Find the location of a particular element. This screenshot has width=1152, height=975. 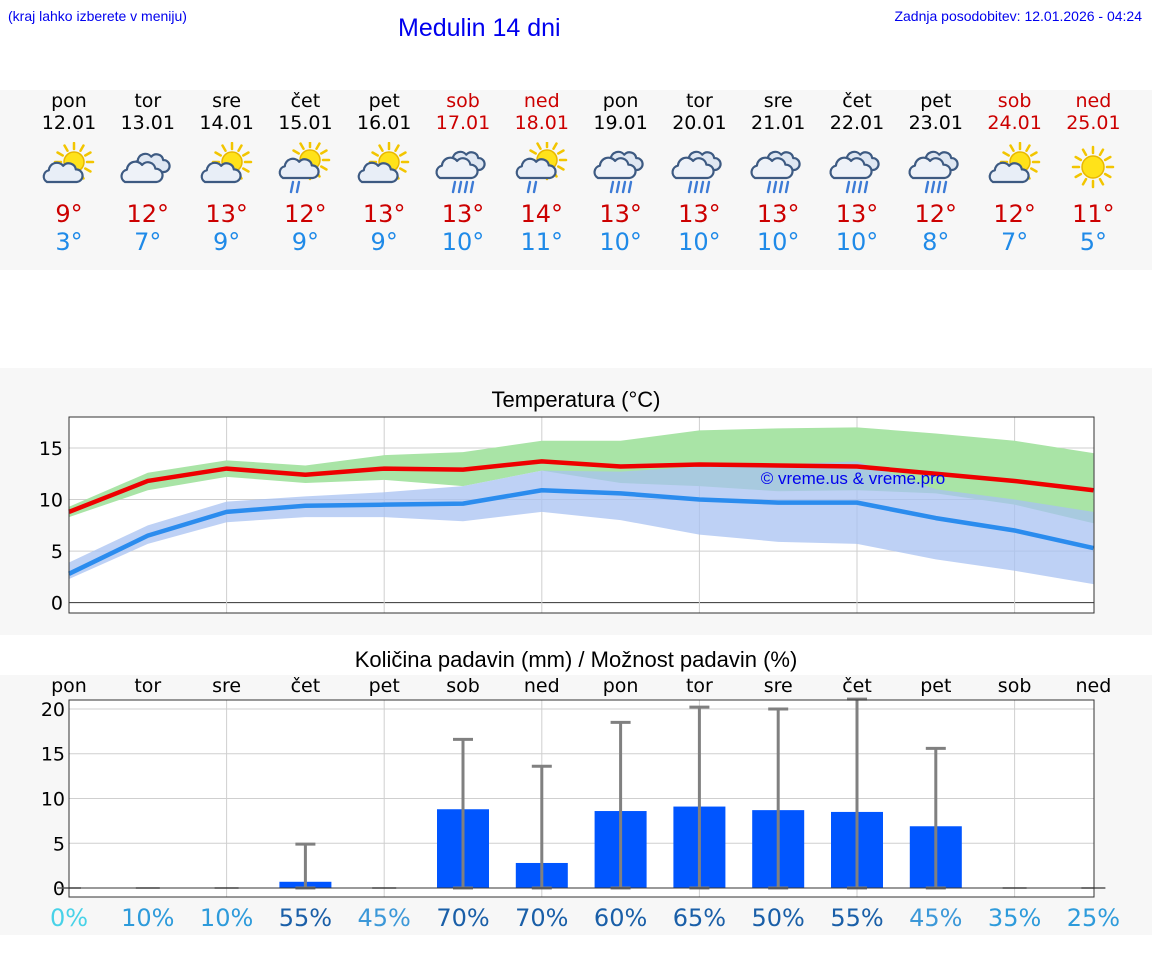

precipitation-chance: 35% is located at coordinates (1014, 918).